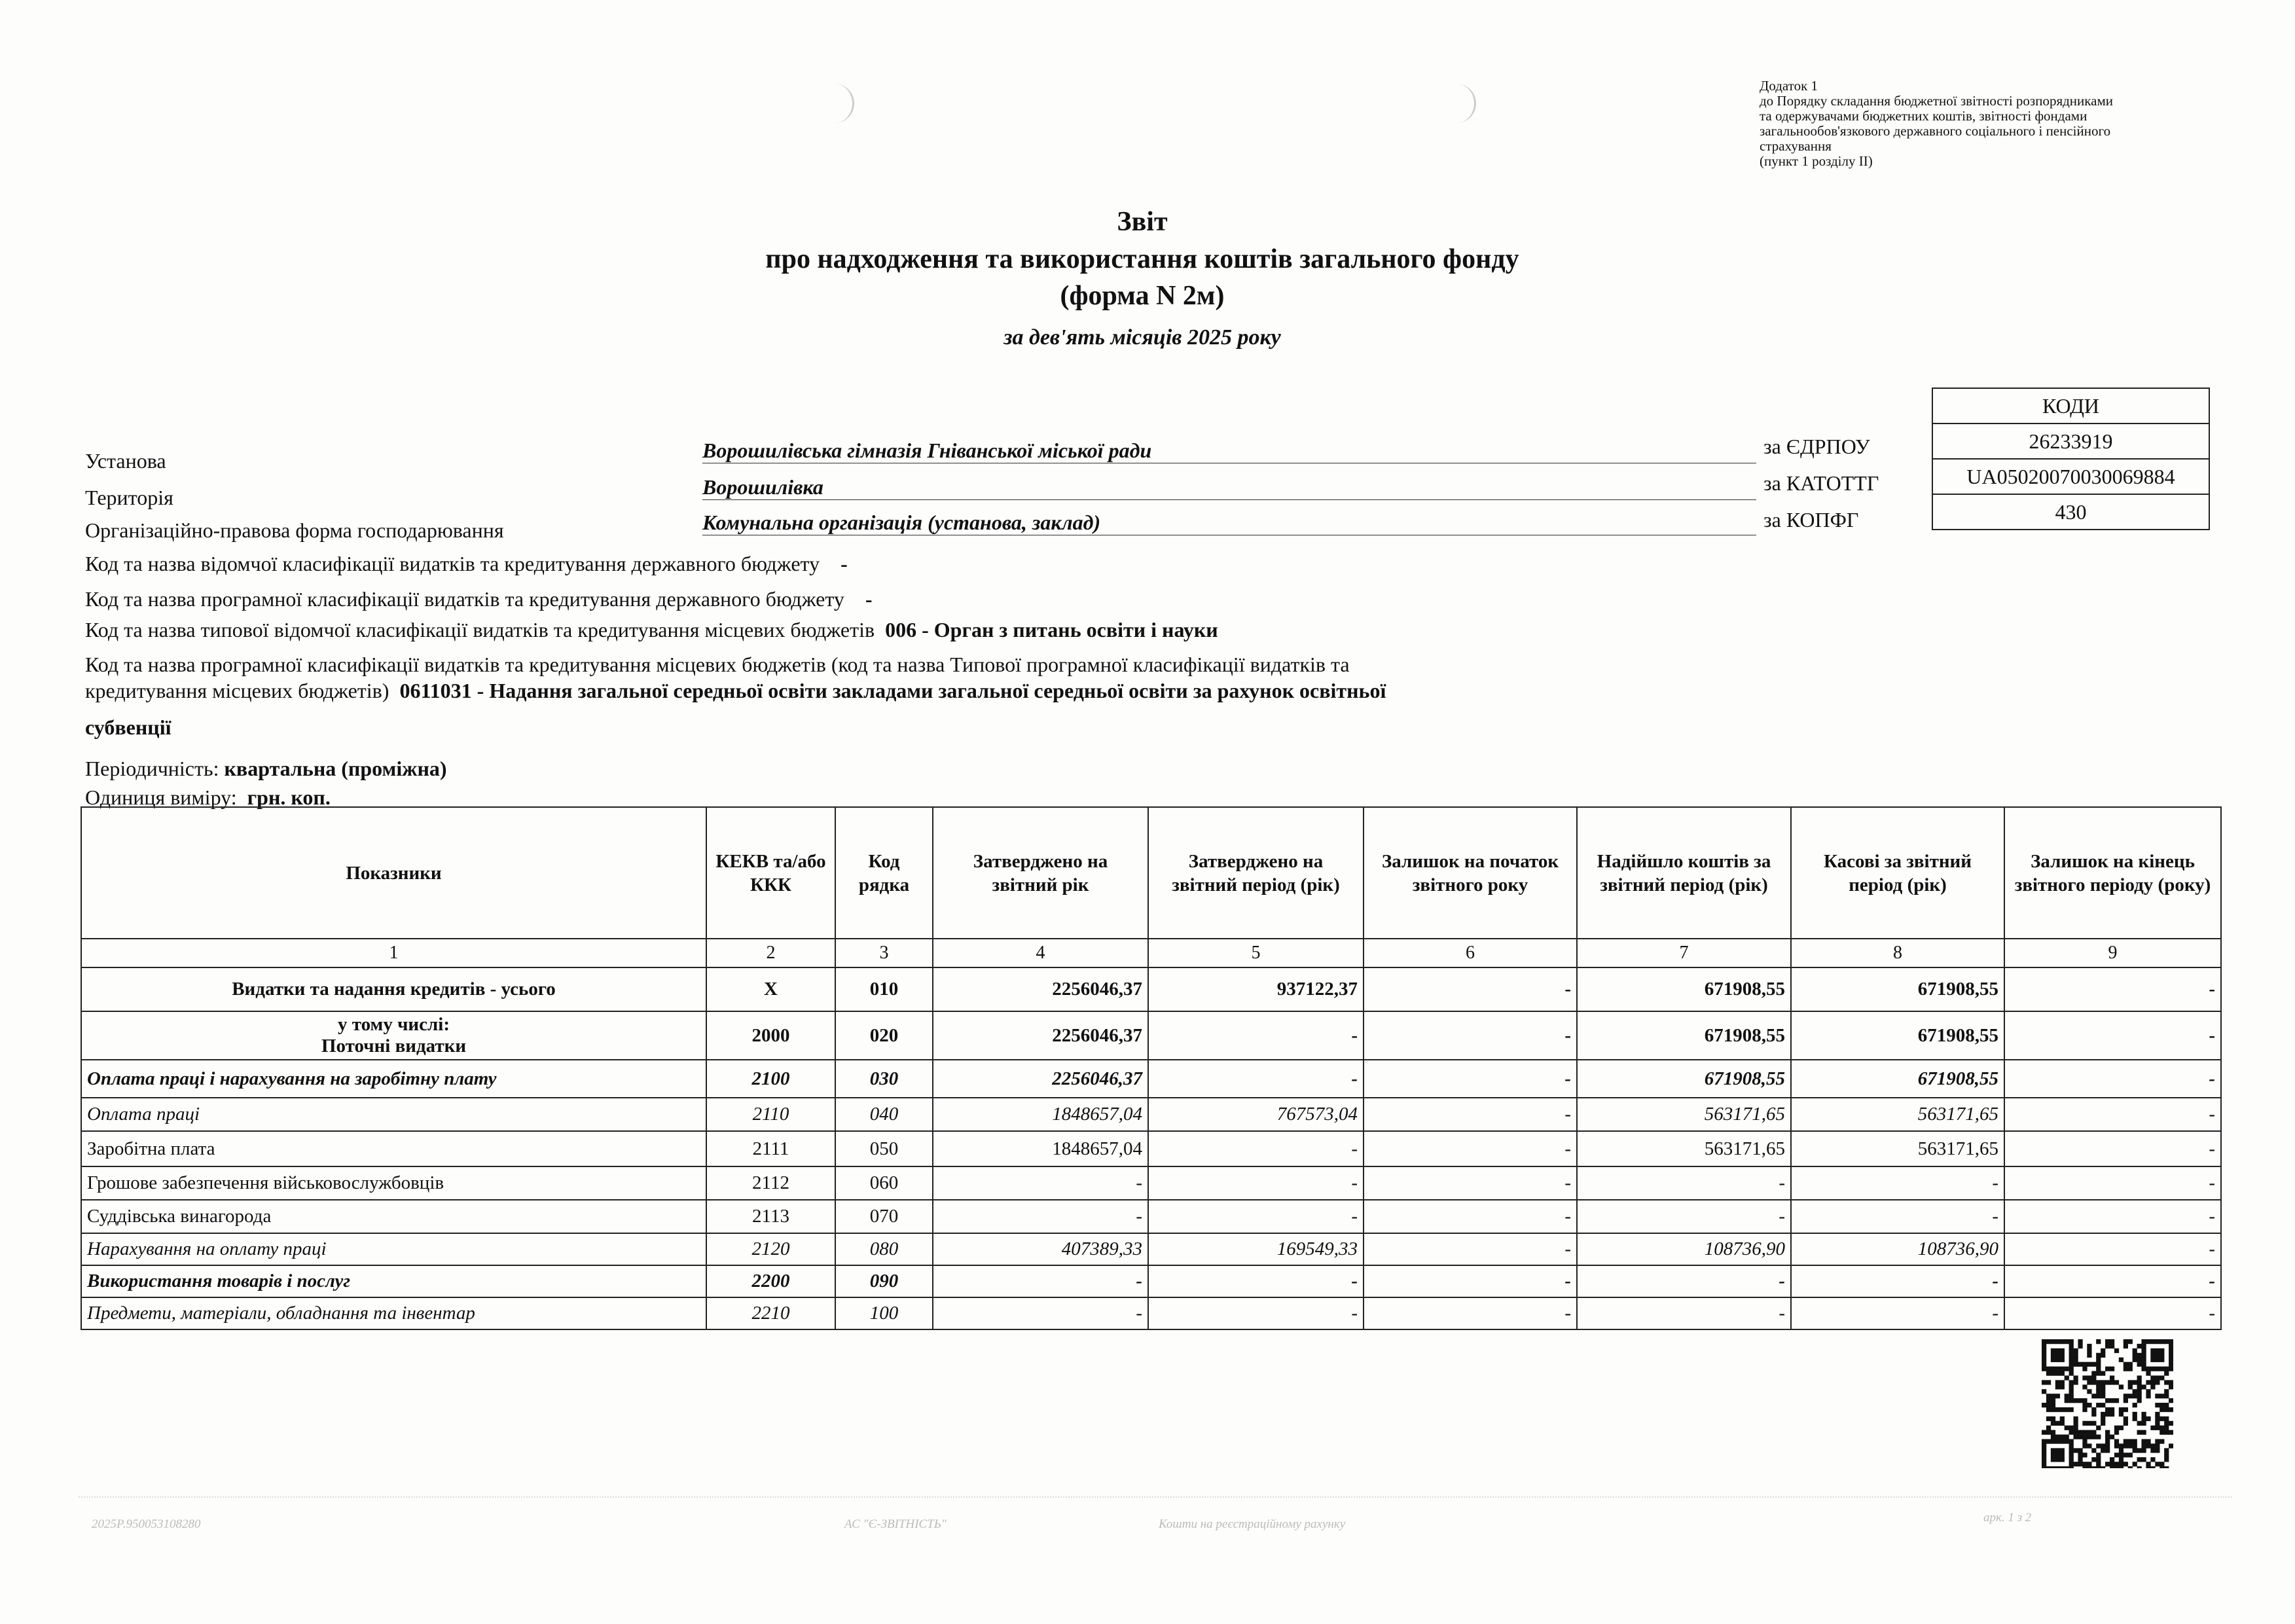 This screenshot has width=2295, height=1624. What do you see at coordinates (208, 797) in the screenshot?
I see `unit-of-measure: Одиниця виміру: грн. коп.` at bounding box center [208, 797].